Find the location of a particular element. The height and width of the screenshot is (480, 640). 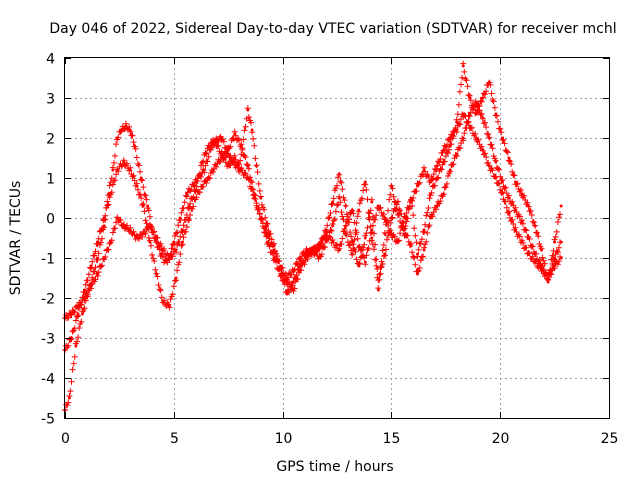

y-tick-label: -2 is located at coordinates (48, 300).